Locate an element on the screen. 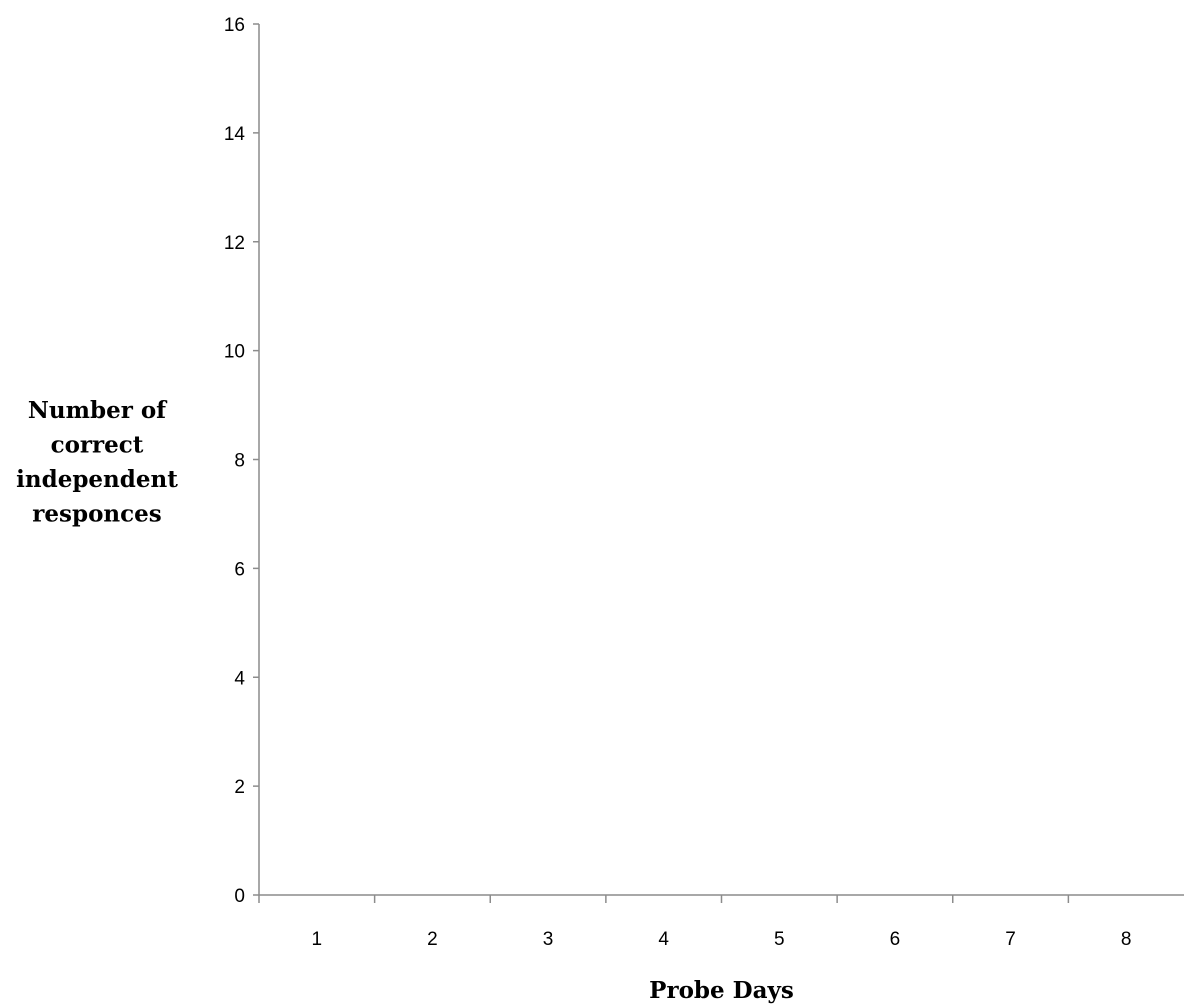  y-tick-label: 6 is located at coordinates (239, 569).